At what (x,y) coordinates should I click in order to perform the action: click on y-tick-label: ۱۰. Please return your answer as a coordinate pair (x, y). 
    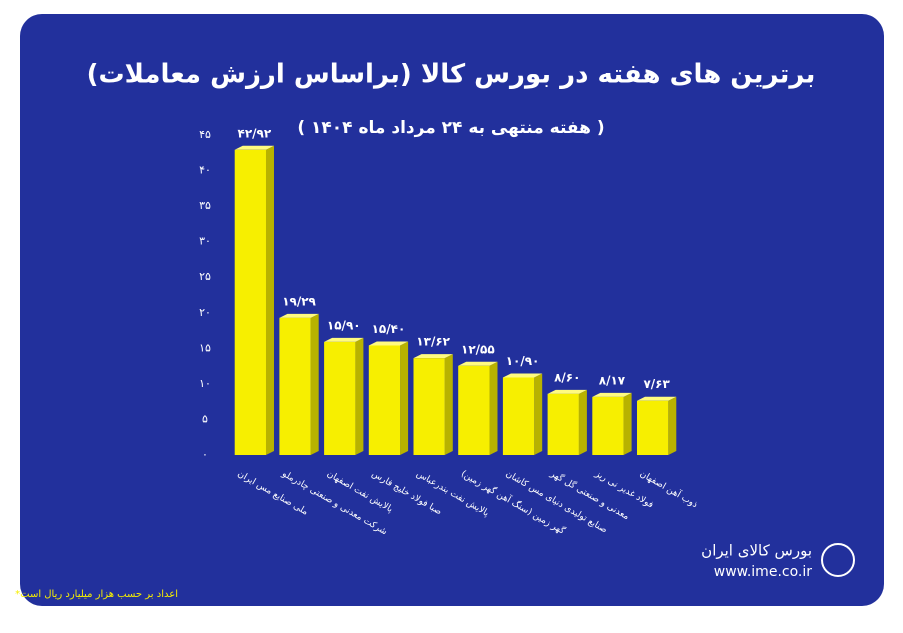
    Looking at the image, I should click on (205, 383).